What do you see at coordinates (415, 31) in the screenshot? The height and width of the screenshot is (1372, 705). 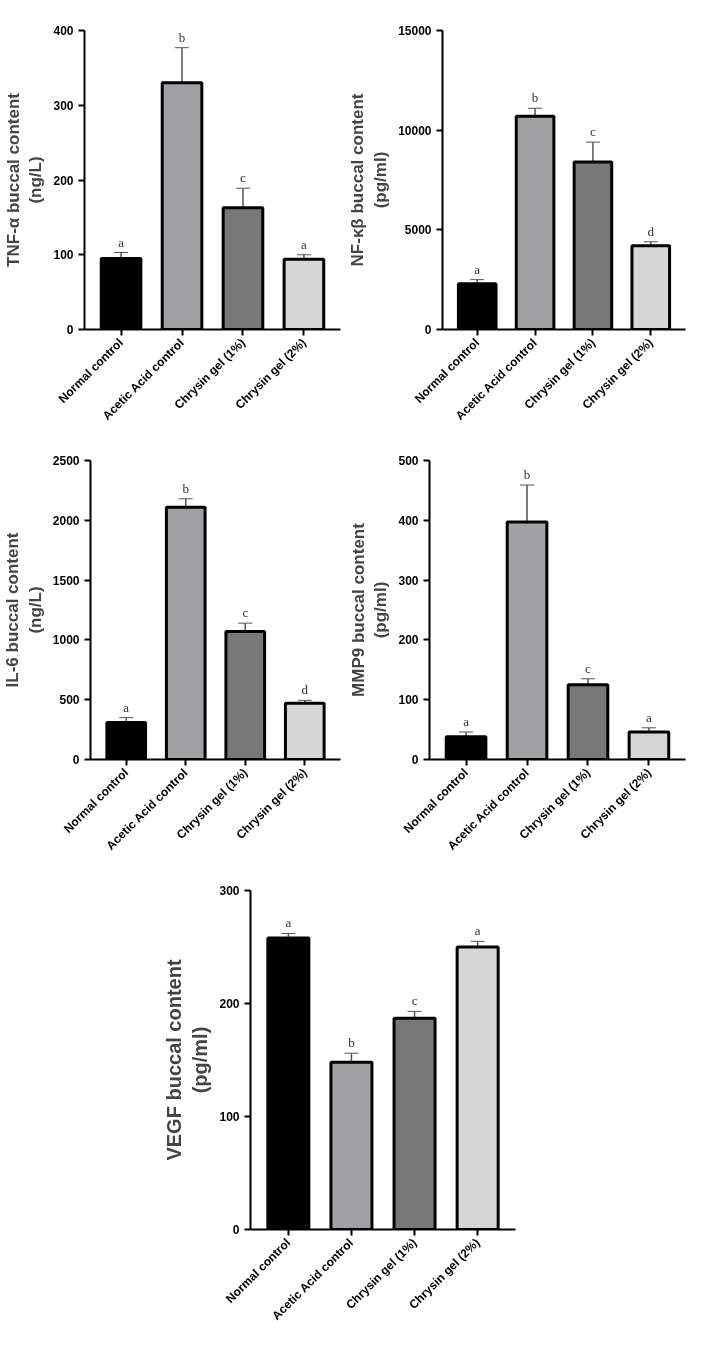 I see `y-tick-label: 15000` at bounding box center [415, 31].